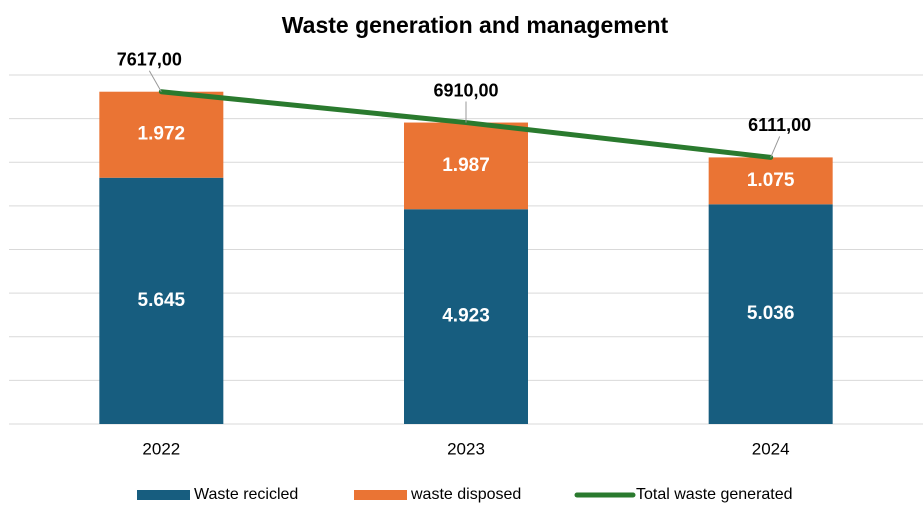 This screenshot has height=507, width=923. What do you see at coordinates (161, 448) in the screenshot?
I see `x-tick-label: 2022` at bounding box center [161, 448].